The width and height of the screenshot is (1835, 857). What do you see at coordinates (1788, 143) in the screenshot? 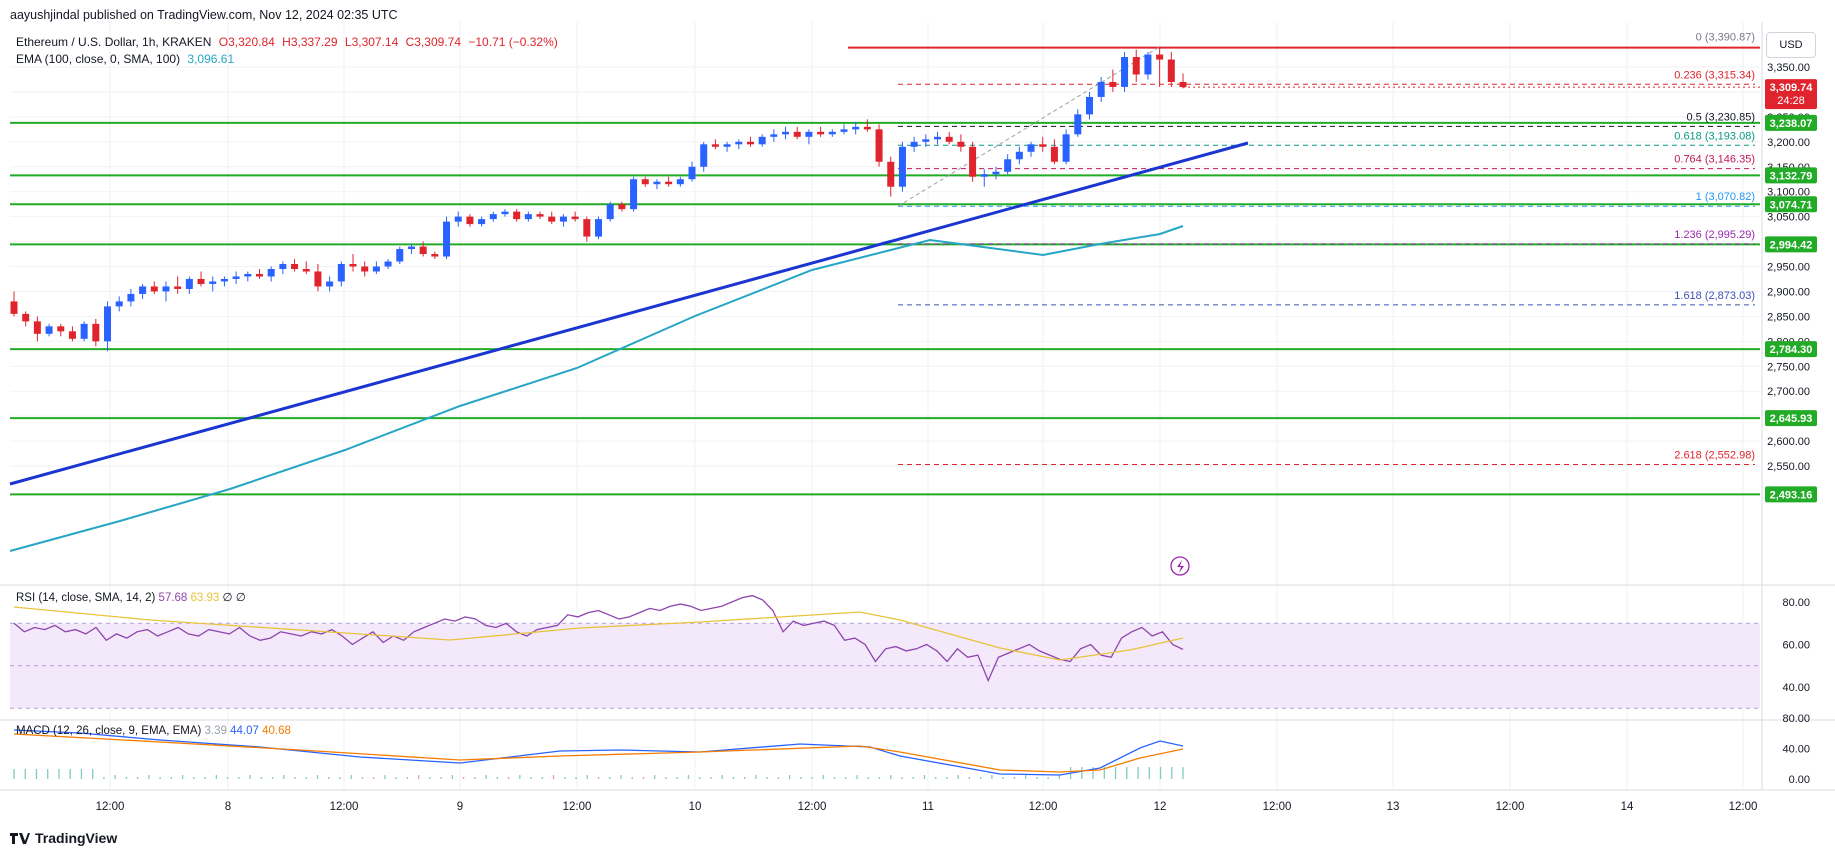
I see `price-tick-label: 3,200.00` at bounding box center [1788, 143].